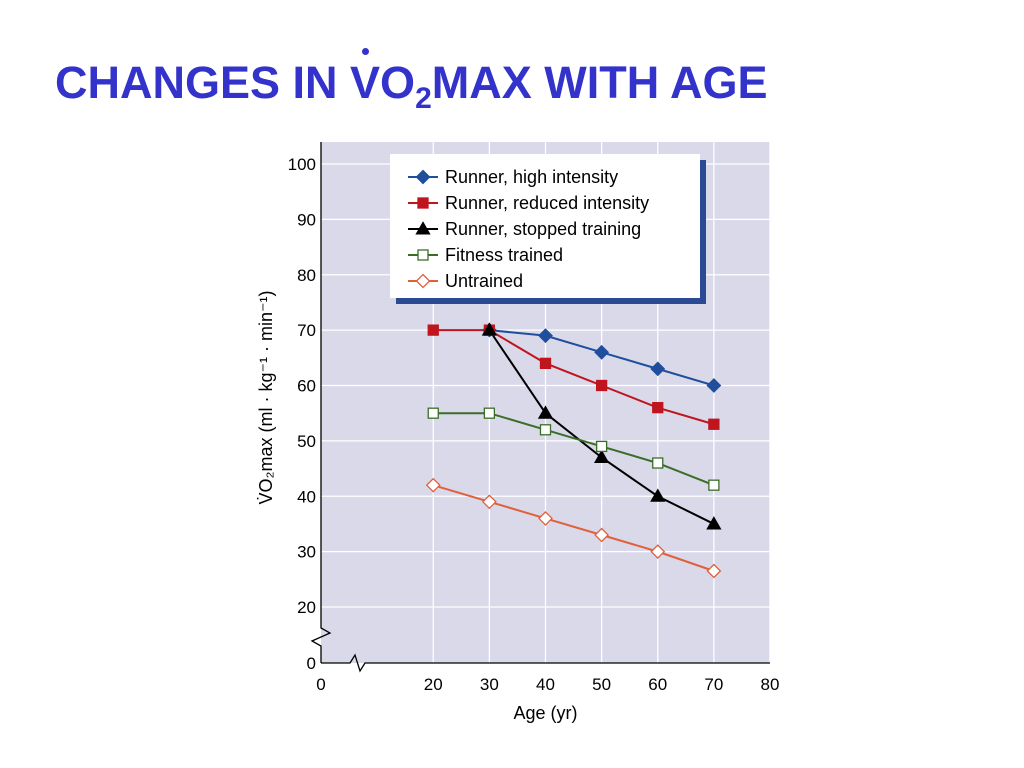 The width and height of the screenshot is (1024, 768). What do you see at coordinates (306, 275) in the screenshot?
I see `y-tick-label: 80` at bounding box center [306, 275].